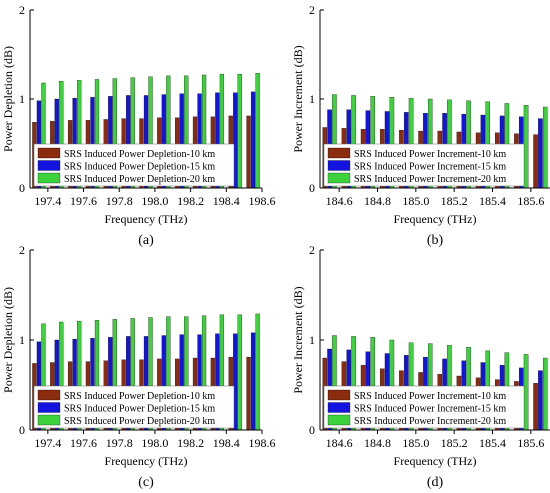 The image size is (550, 493). Describe the element at coordinates (377, 443) in the screenshot. I see `x-tick-label-d-1: 184.8` at that location.